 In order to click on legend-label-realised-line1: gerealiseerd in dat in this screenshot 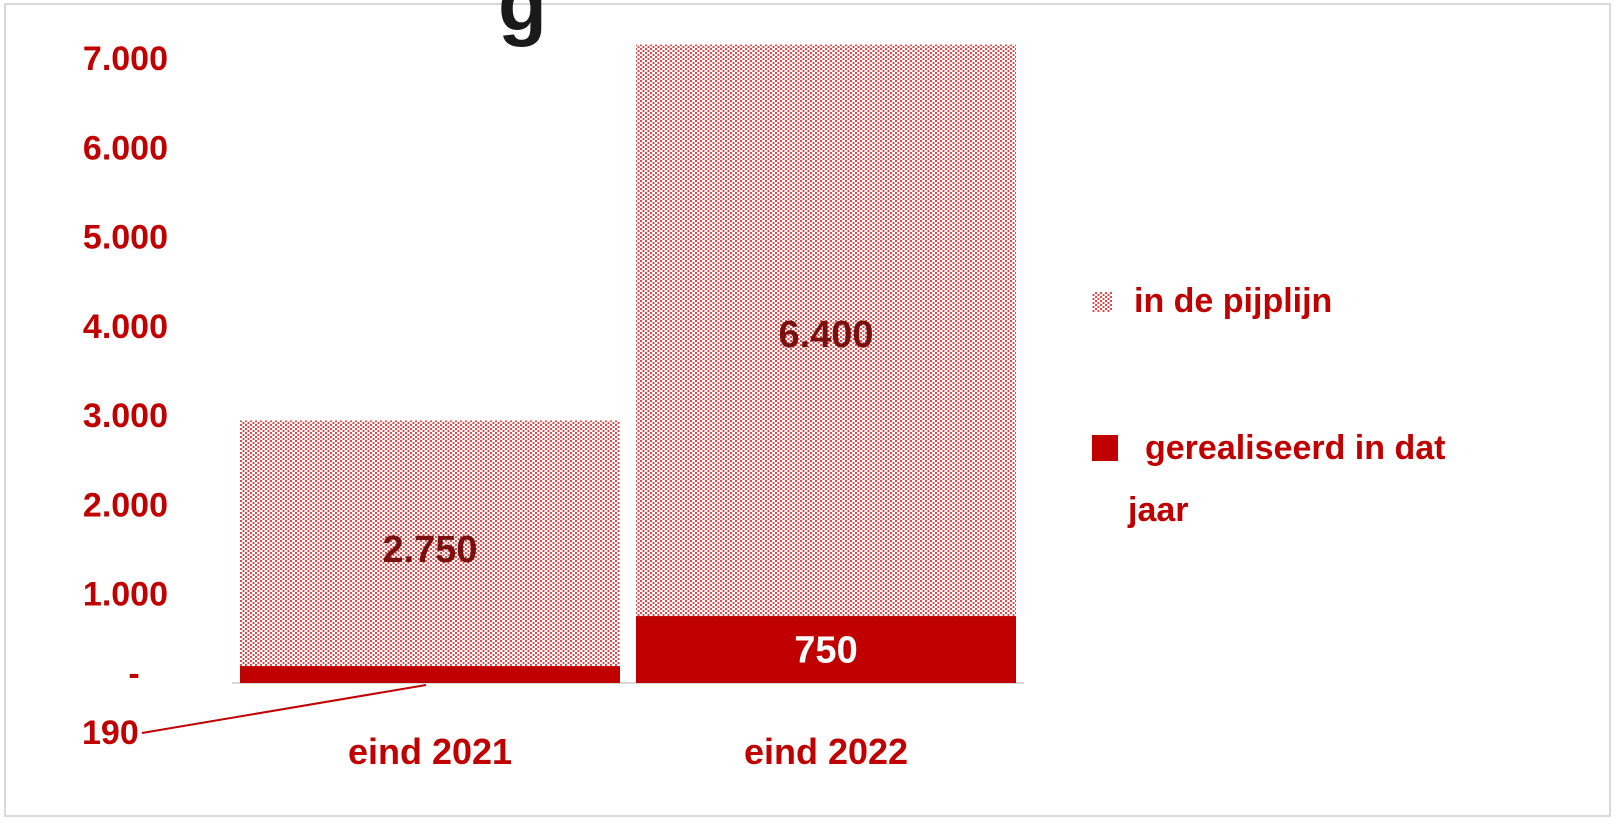, I will do `click(1295, 448)`.